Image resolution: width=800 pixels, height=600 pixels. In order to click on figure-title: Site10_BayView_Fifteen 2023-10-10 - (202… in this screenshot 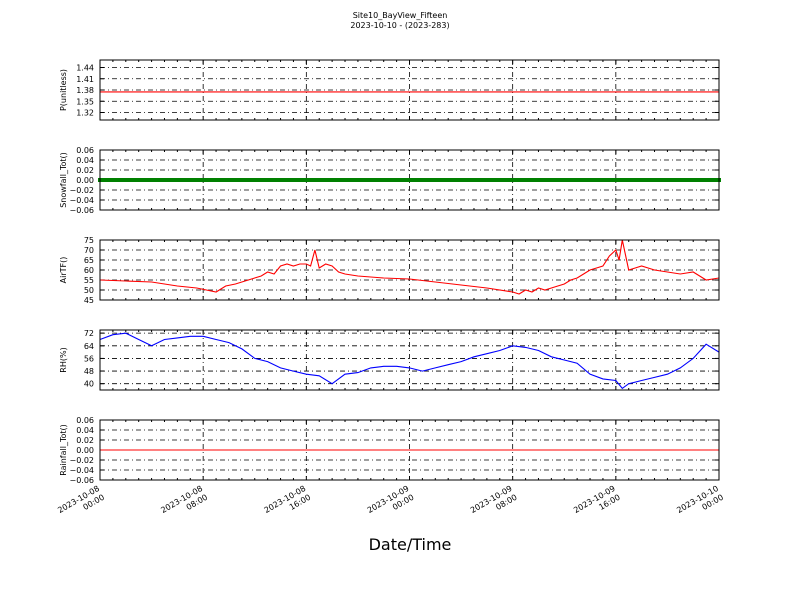, I will do `click(400, 21)`.